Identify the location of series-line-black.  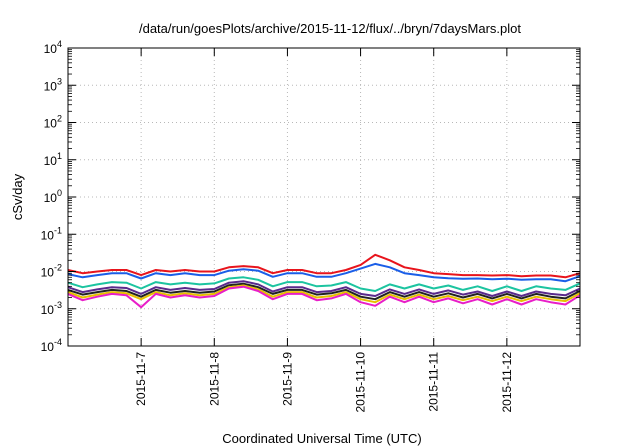
(324, 291).